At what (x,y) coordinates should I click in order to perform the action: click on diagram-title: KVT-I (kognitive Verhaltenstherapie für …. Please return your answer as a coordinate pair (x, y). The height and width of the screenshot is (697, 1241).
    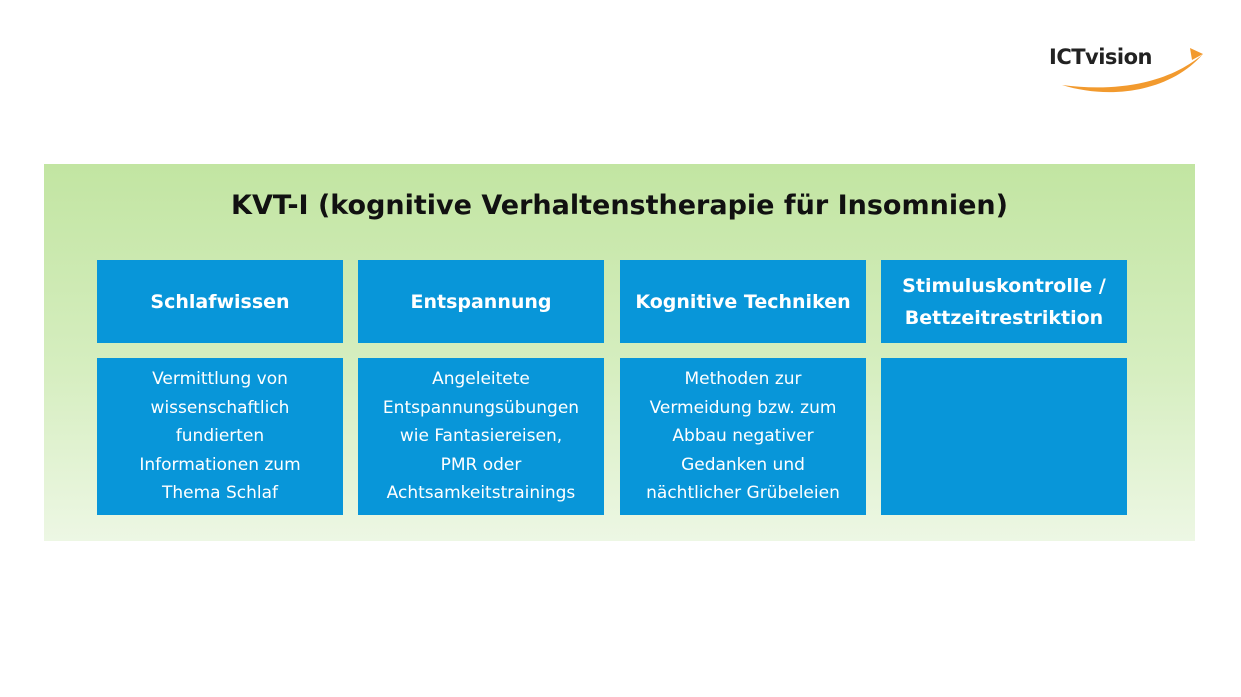
    Looking at the image, I should click on (619, 205).